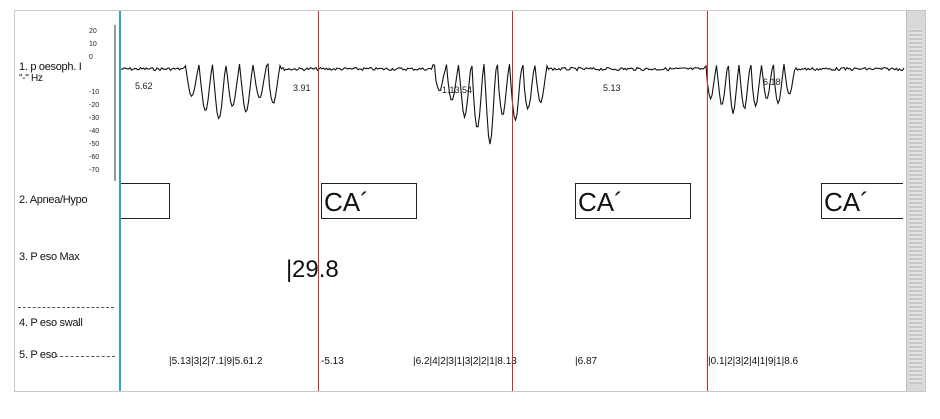  Describe the element at coordinates (145, 201) in the screenshot. I see `event-box` at that location.